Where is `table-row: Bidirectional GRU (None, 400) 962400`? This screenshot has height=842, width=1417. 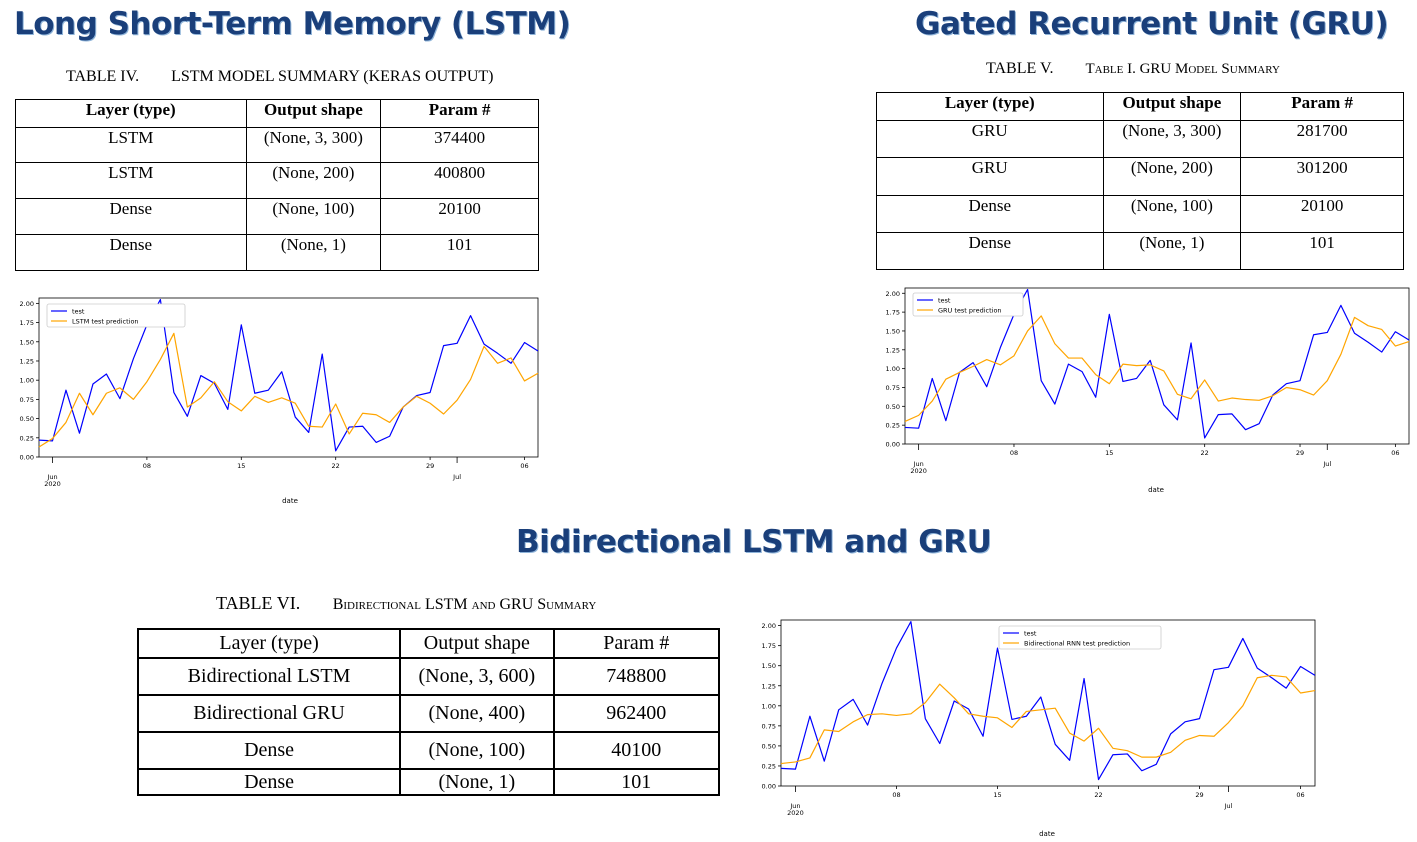
table-row: Bidirectional GRU (None, 400) 962400 is located at coordinates (428, 713).